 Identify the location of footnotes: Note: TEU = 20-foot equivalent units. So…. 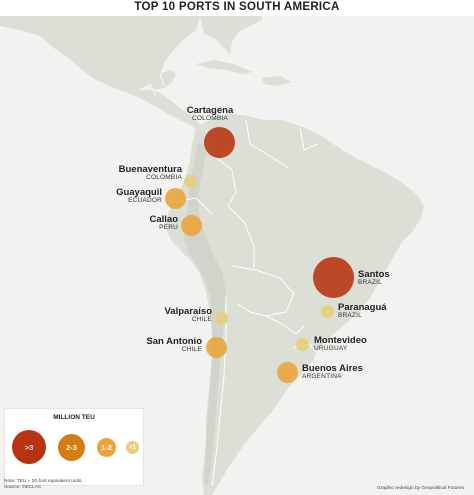
(43, 485).